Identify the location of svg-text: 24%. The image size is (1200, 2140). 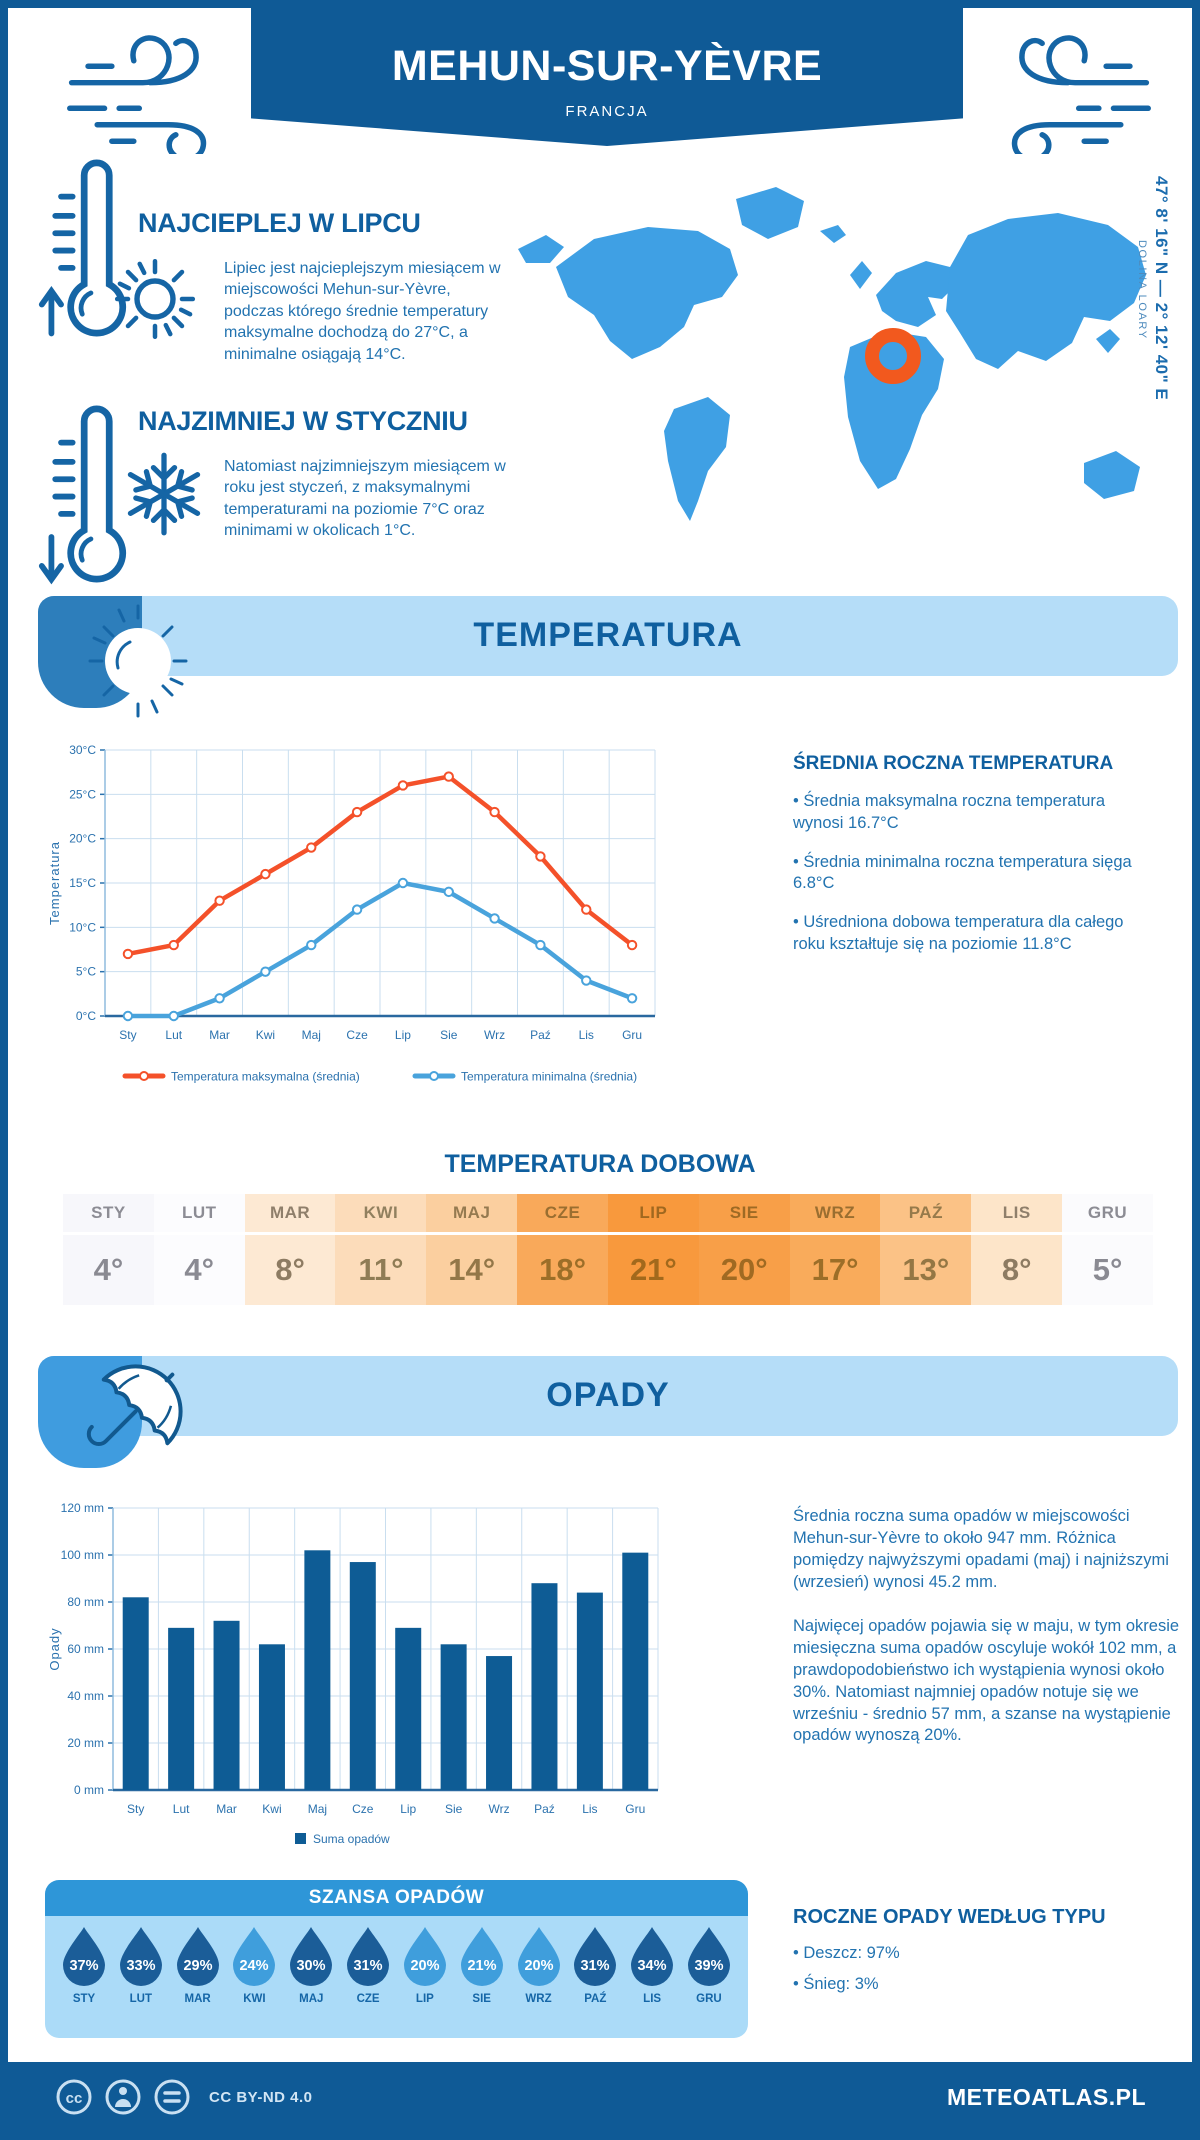
(254, 1966).